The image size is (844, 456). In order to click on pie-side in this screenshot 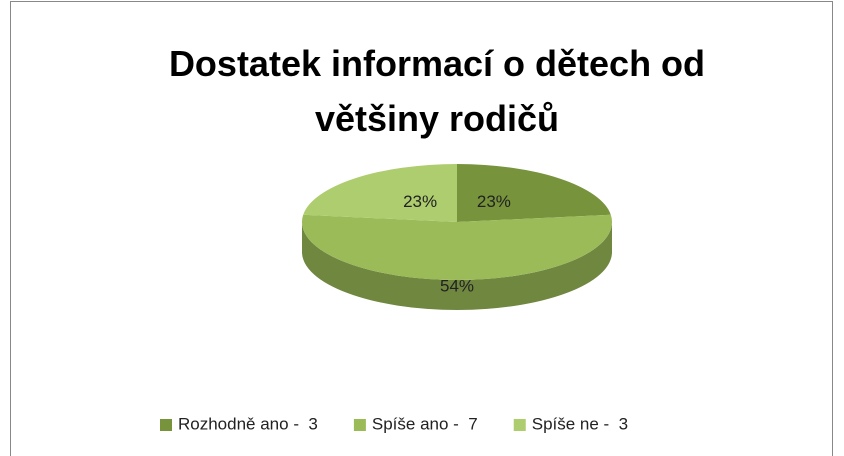, I will do `click(457, 266)`.